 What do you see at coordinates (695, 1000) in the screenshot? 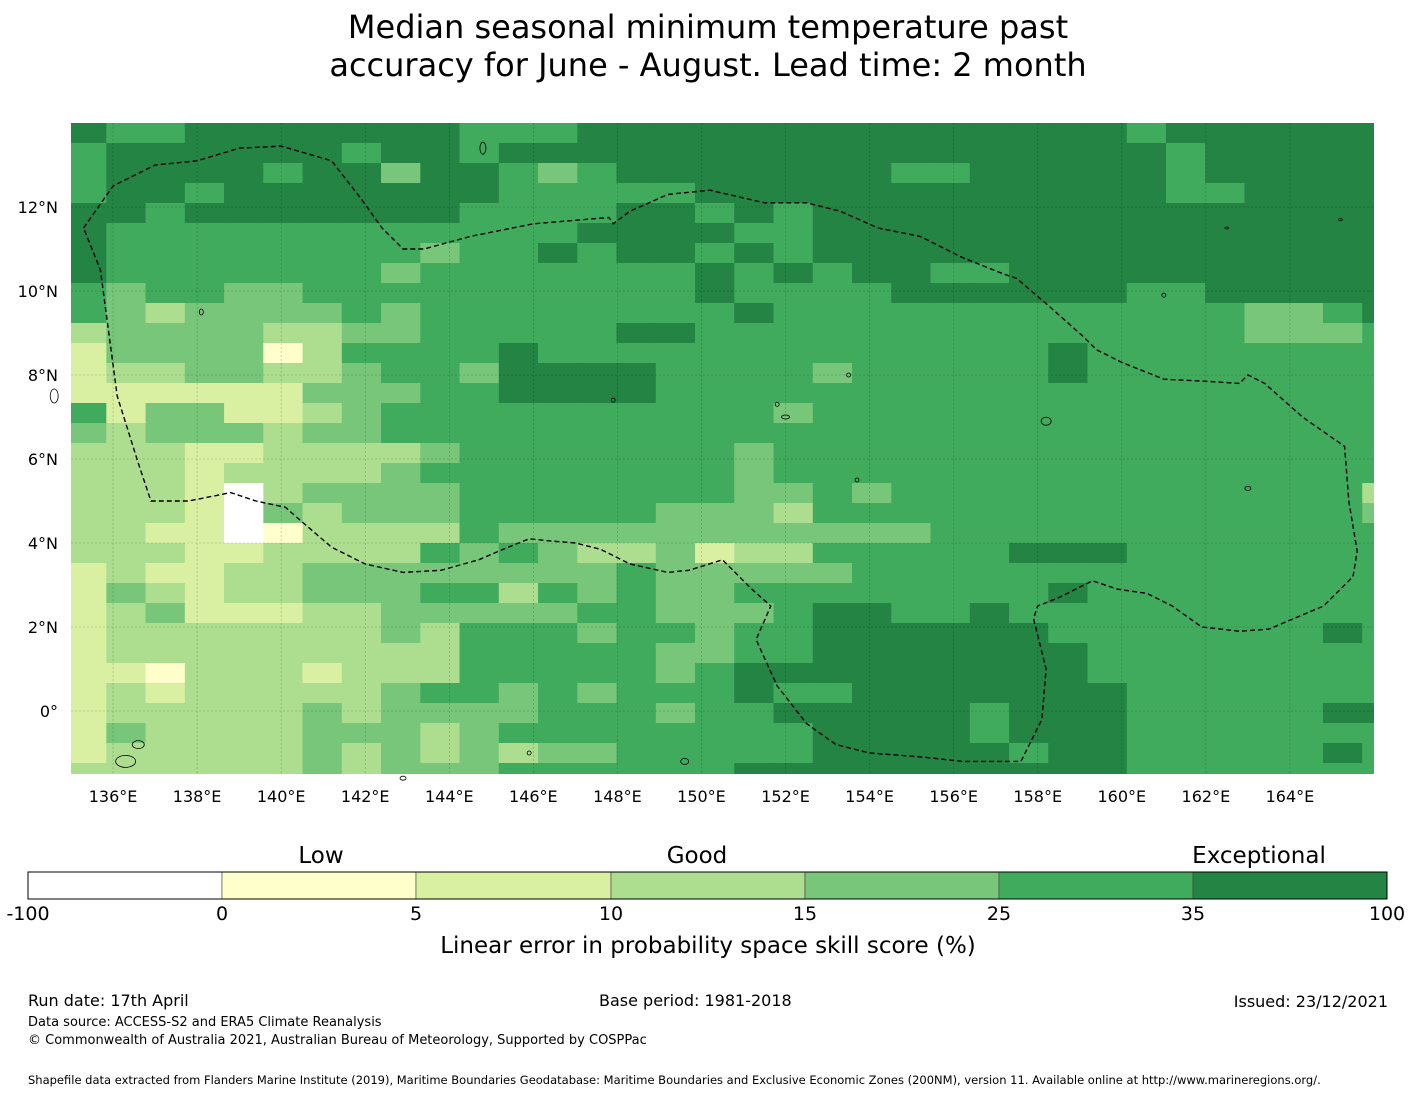
I see `base-period: Base period: 1981-2018` at bounding box center [695, 1000].